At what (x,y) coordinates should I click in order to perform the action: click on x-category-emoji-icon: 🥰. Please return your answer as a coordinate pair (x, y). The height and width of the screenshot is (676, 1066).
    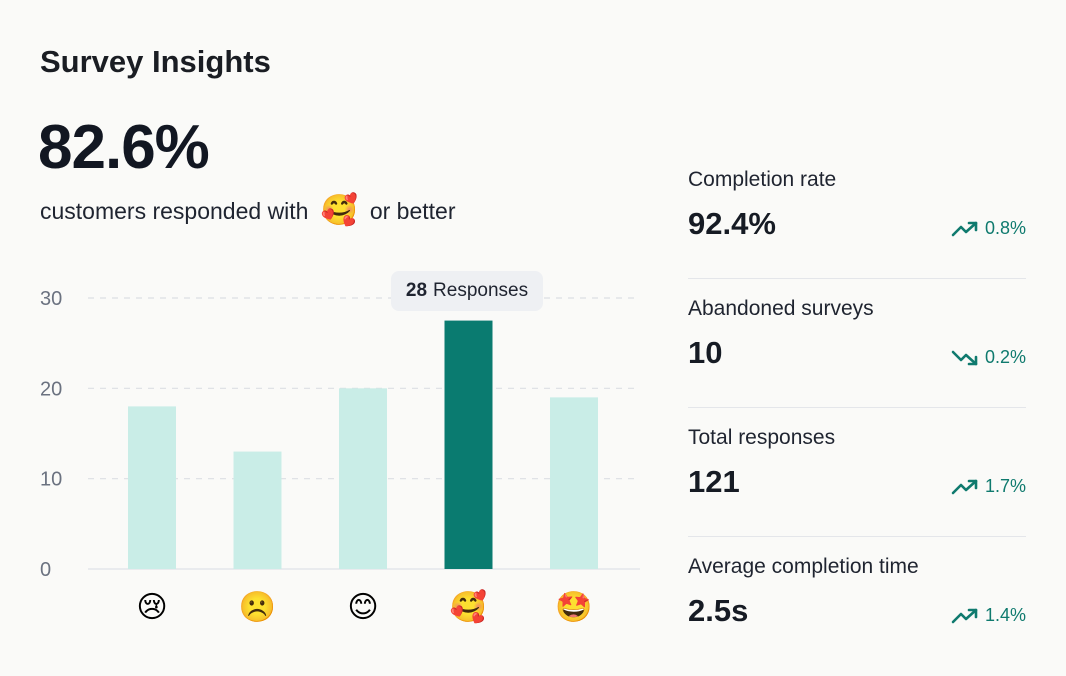
    Looking at the image, I should click on (468, 606).